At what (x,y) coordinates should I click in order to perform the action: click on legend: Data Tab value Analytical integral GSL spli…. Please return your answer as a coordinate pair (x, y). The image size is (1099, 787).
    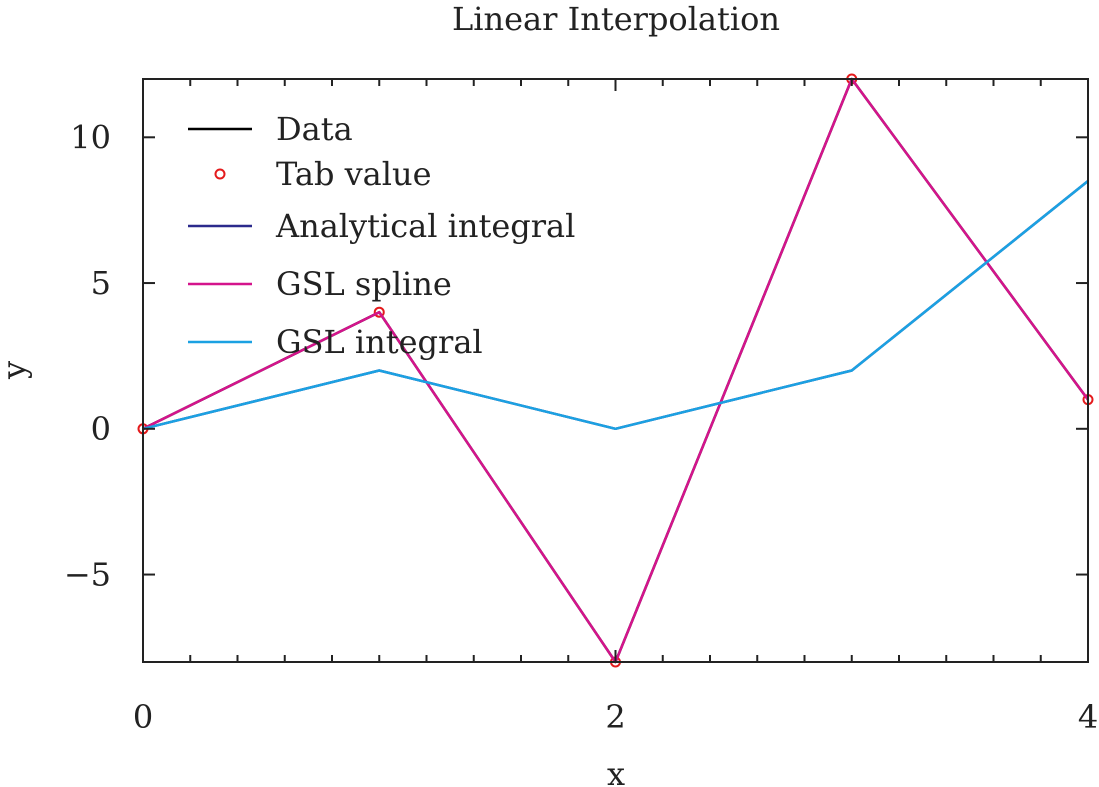
    Looking at the image, I should click on (381, 235).